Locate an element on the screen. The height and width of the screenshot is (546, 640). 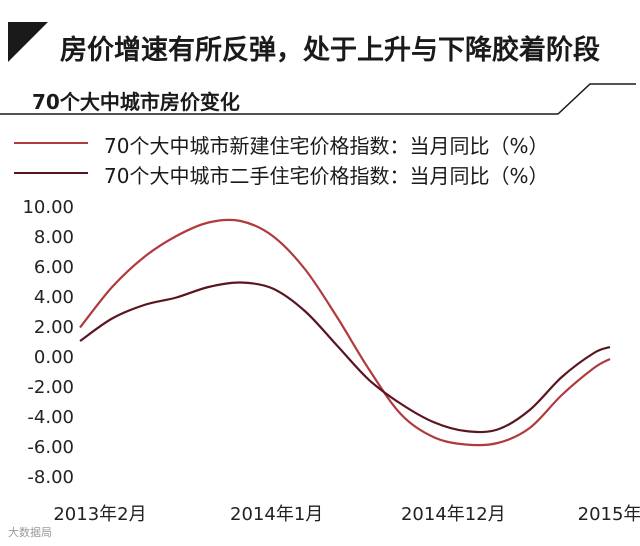
legend-item-second-hand: 70个大中城市二手住宅价格指数：当月同比（%） is located at coordinates (324, 173).